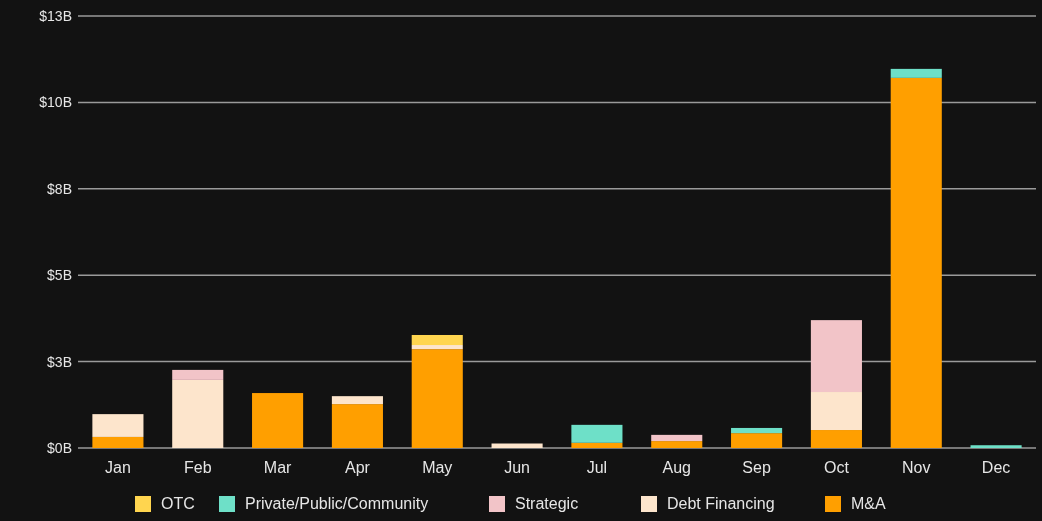 This screenshot has height=521, width=1042. Describe the element at coordinates (278, 467) in the screenshot. I see `x-tick-label: Mar` at that location.